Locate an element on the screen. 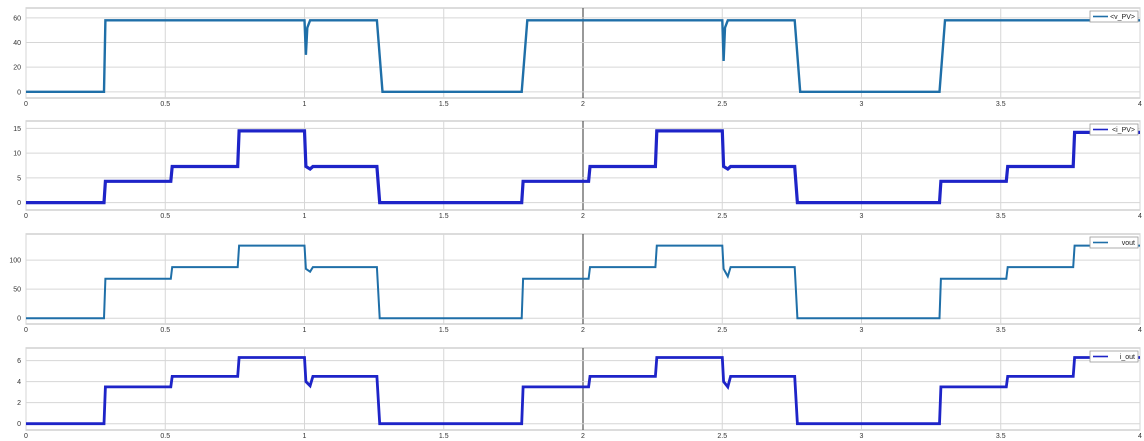 This screenshot has height=441, width=1144. y-tick-label: 20 is located at coordinates (17, 68).